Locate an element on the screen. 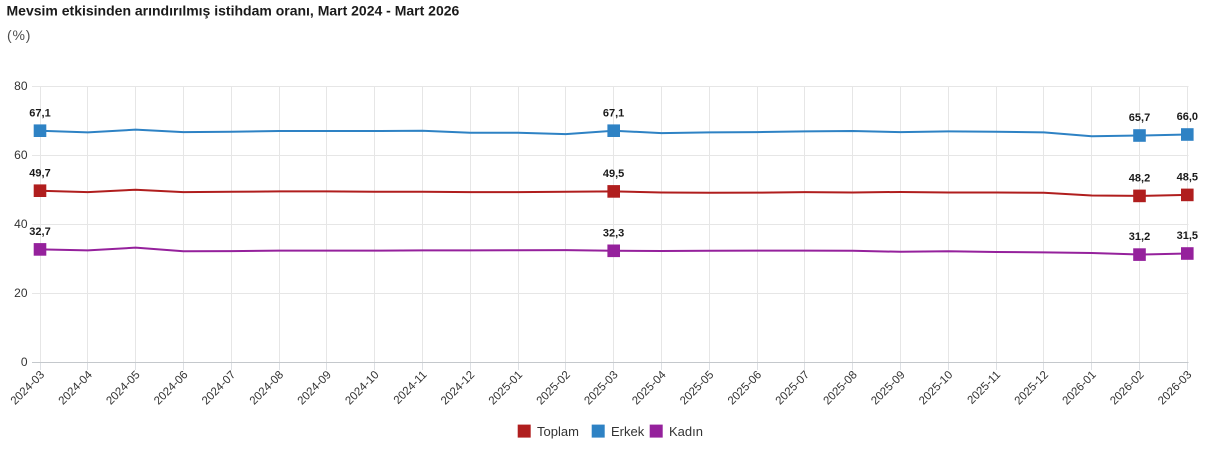  svg-text: 0 is located at coordinates (24, 362).